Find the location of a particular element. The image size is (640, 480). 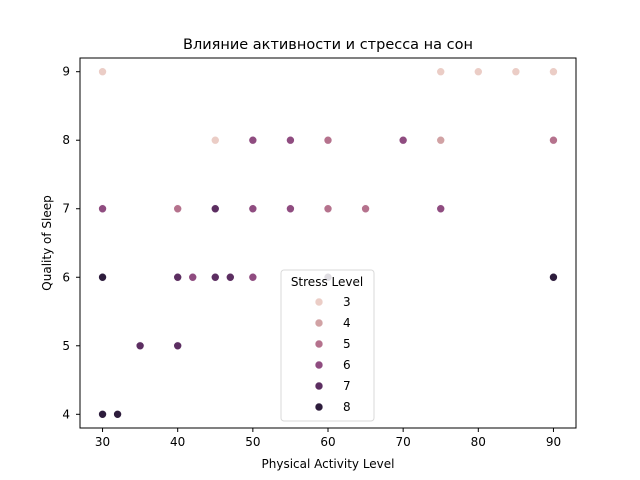

y-tick-label: 7 is located at coordinates (66, 209).